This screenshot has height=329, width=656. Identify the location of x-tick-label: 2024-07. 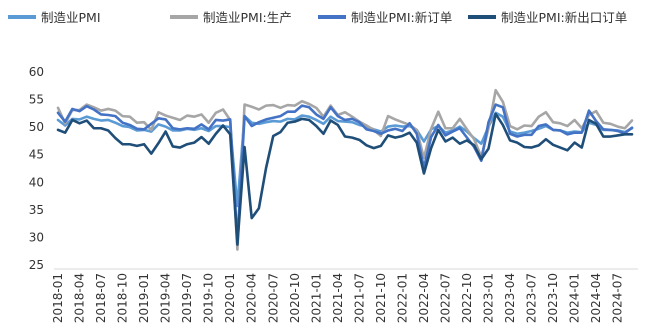
(618, 298).